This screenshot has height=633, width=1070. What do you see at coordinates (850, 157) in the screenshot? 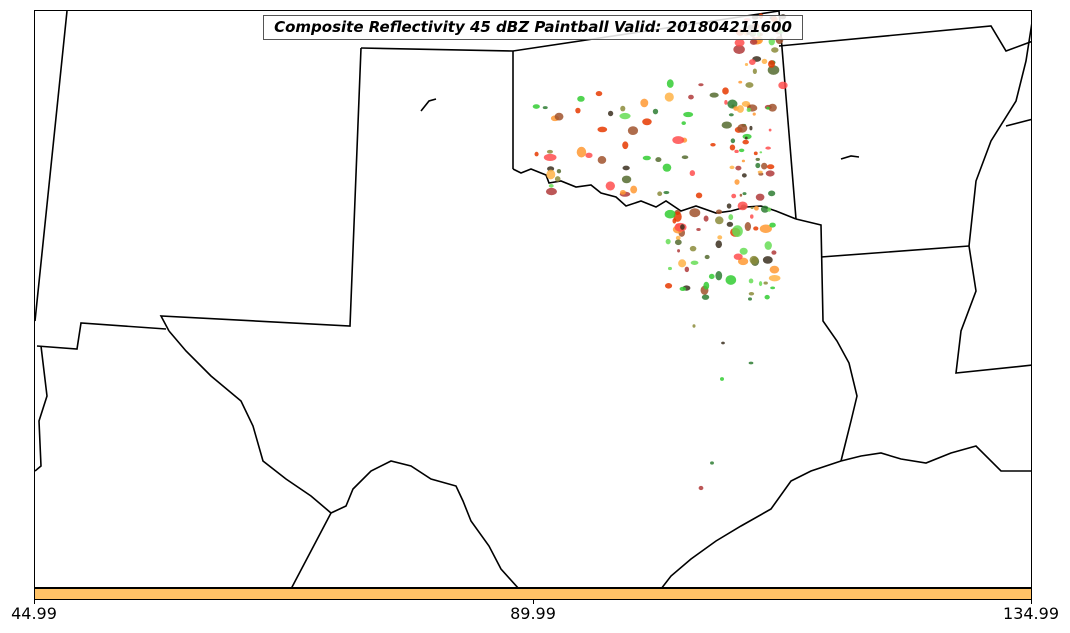
I see `arkansas-lake` at bounding box center [850, 157].